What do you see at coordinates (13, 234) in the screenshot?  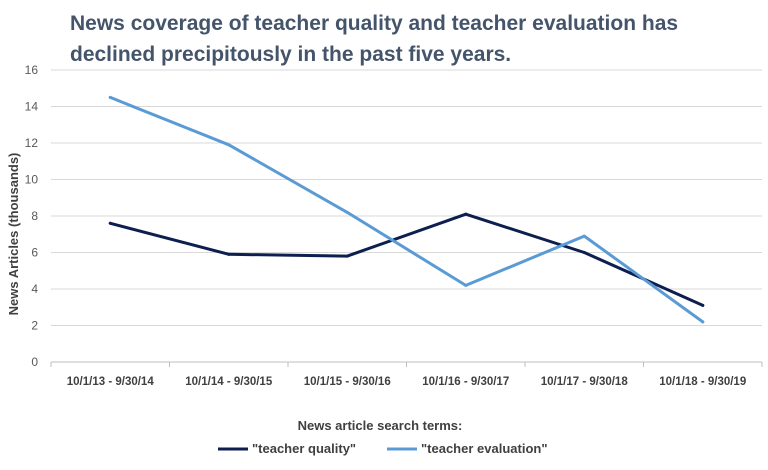 I see `y-axis-title: News Articles (thousands)` at bounding box center [13, 234].